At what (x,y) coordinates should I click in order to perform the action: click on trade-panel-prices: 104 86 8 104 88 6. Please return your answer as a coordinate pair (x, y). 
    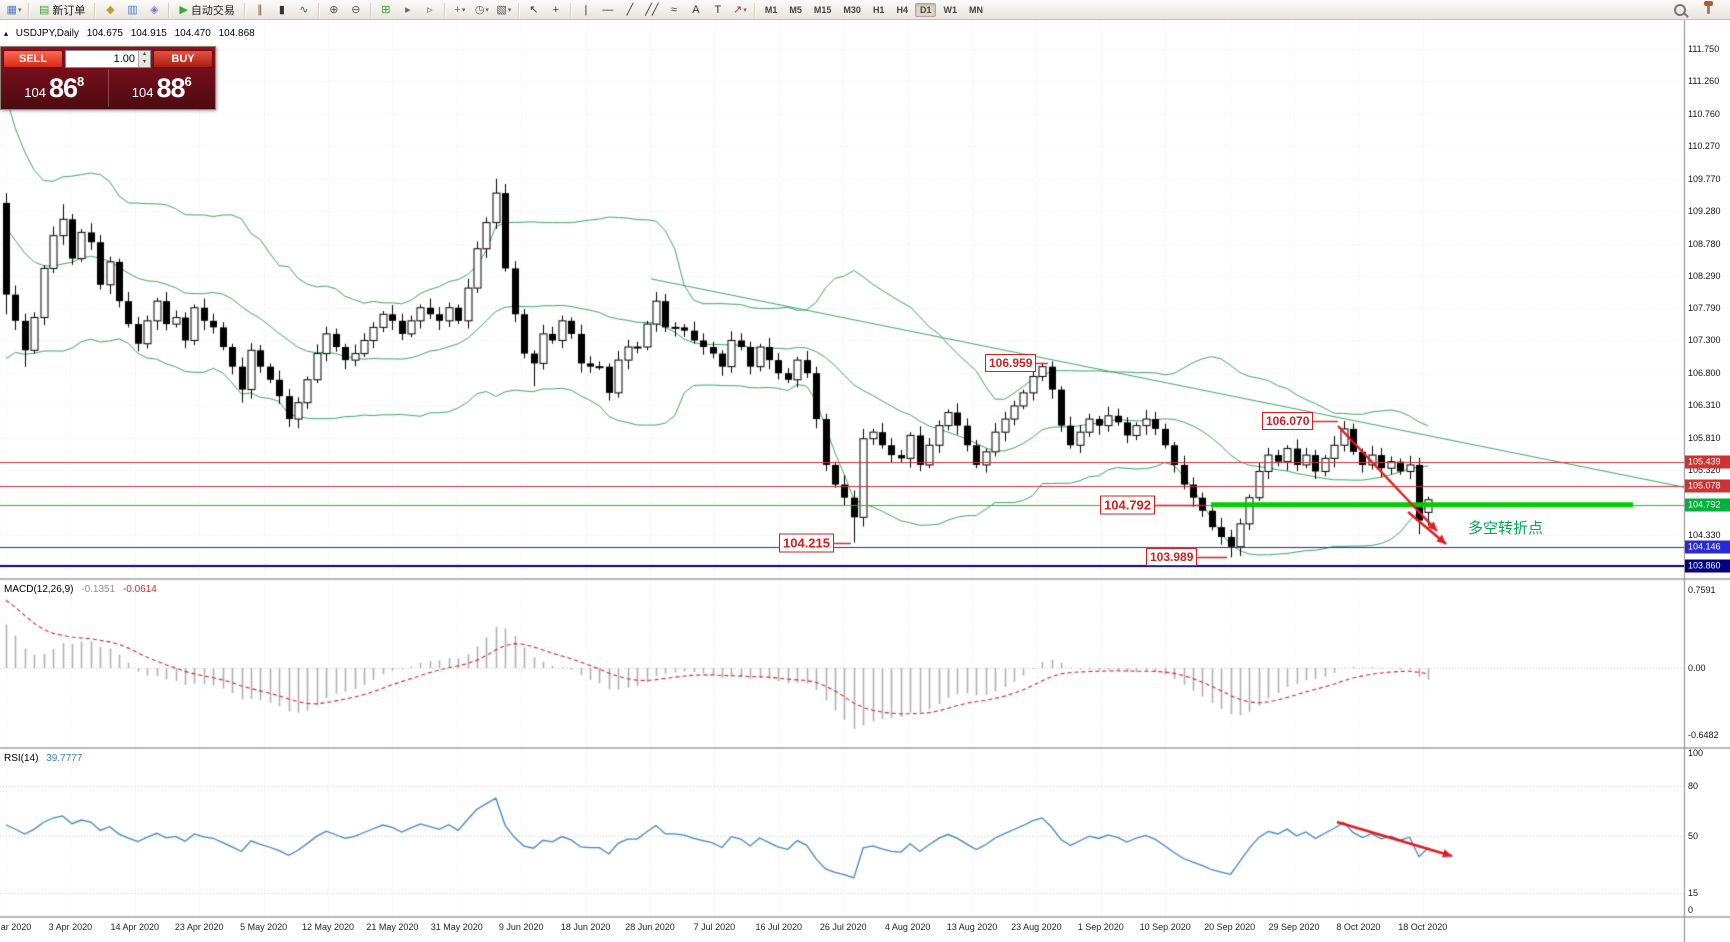
    Looking at the image, I should click on (108, 88).